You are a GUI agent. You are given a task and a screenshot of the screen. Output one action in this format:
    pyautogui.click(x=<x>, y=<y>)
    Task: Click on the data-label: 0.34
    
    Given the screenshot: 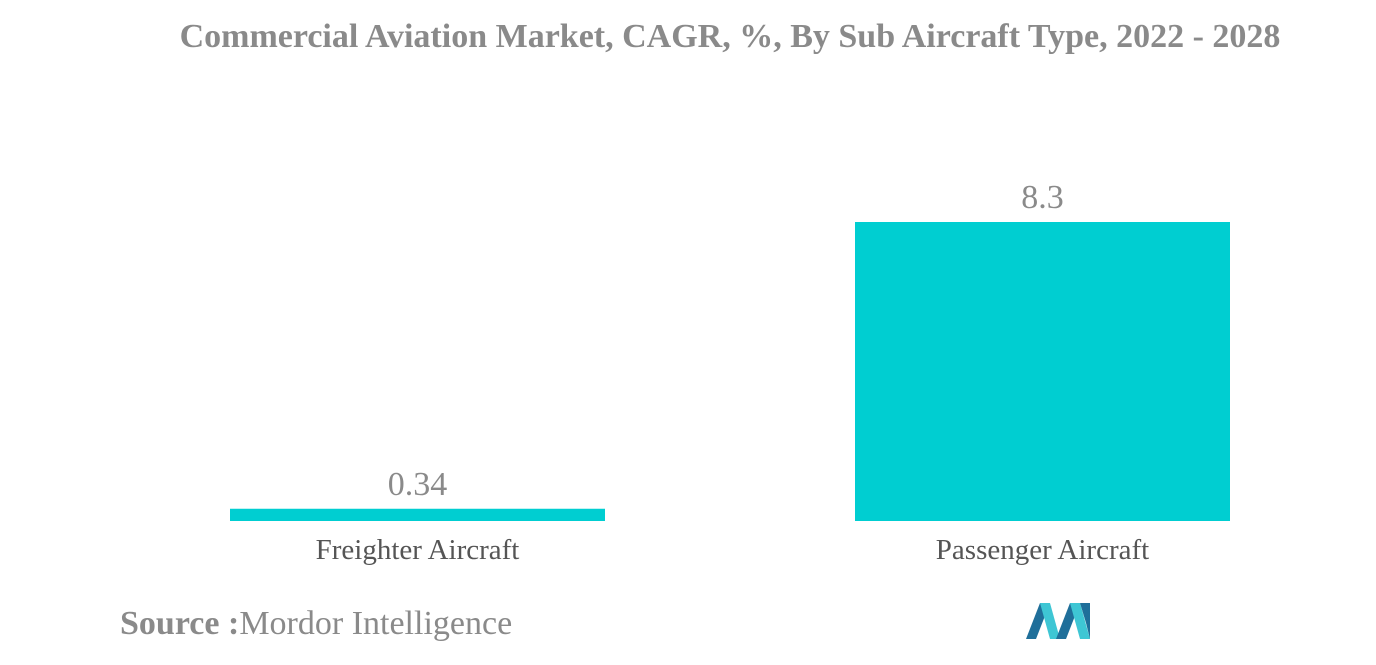 What is the action you would take?
    pyautogui.click(x=418, y=484)
    